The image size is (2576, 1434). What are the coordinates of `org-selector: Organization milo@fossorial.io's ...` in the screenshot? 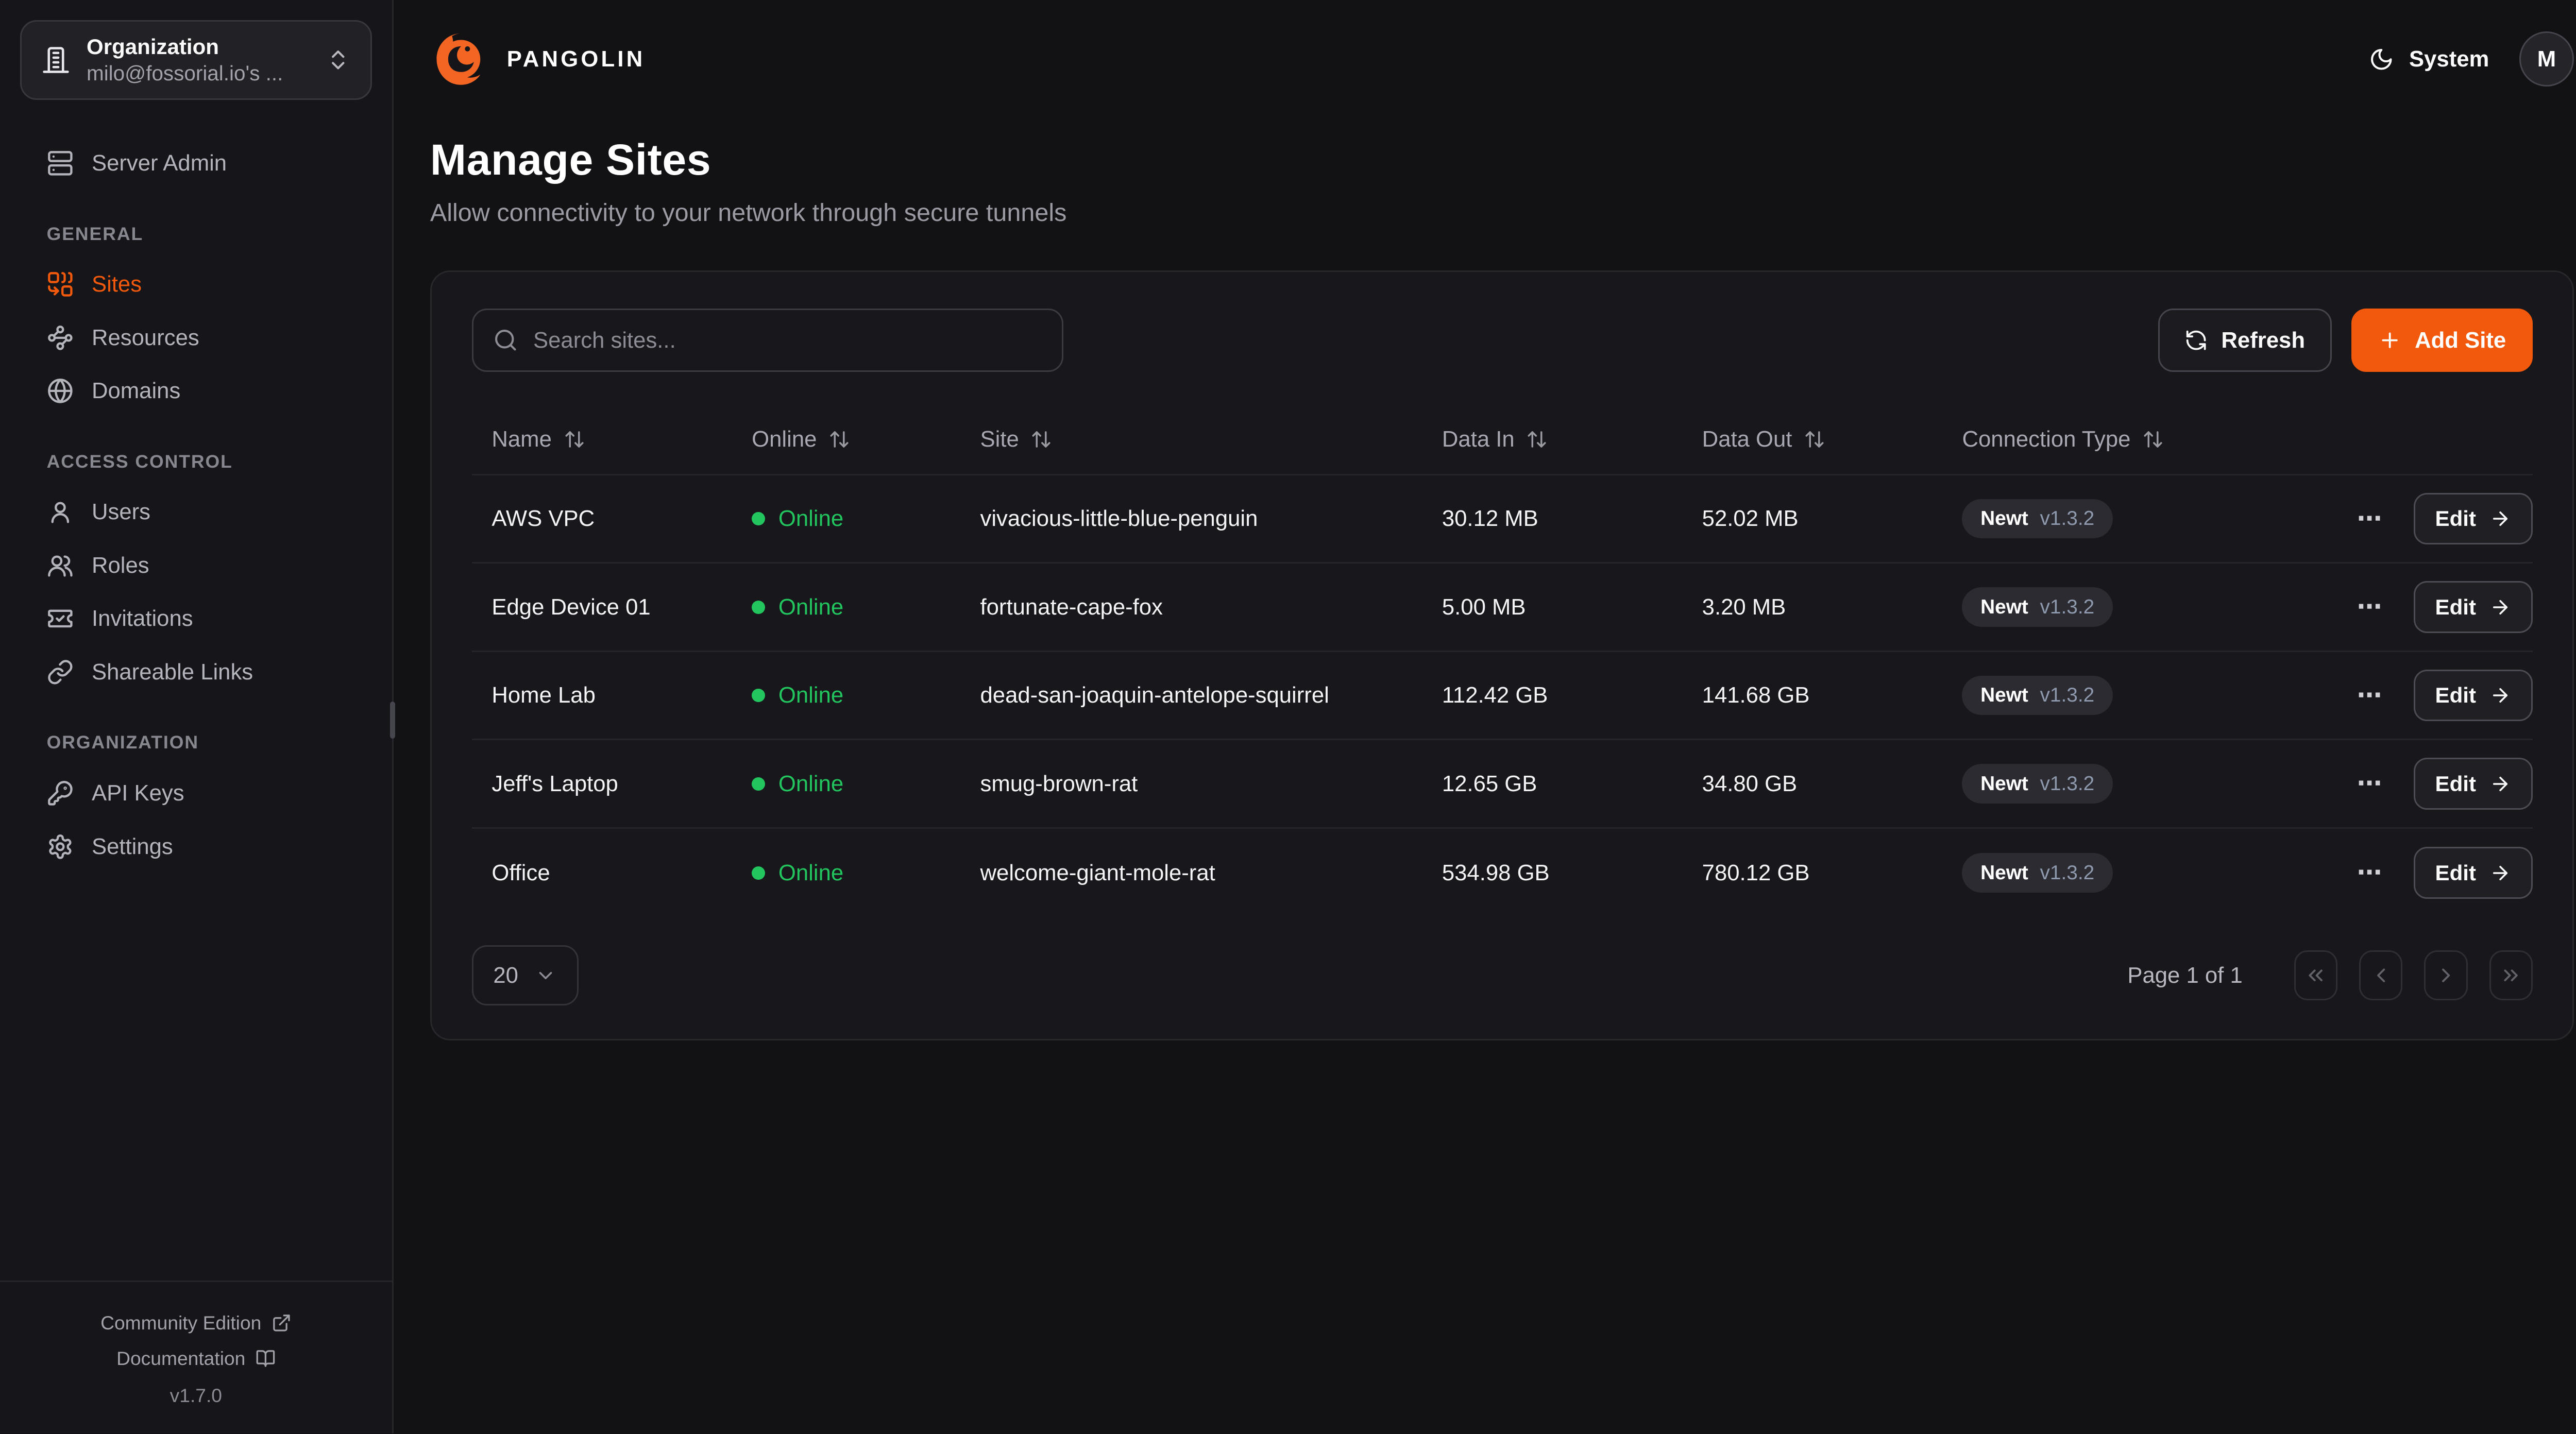 It's located at (196, 60).